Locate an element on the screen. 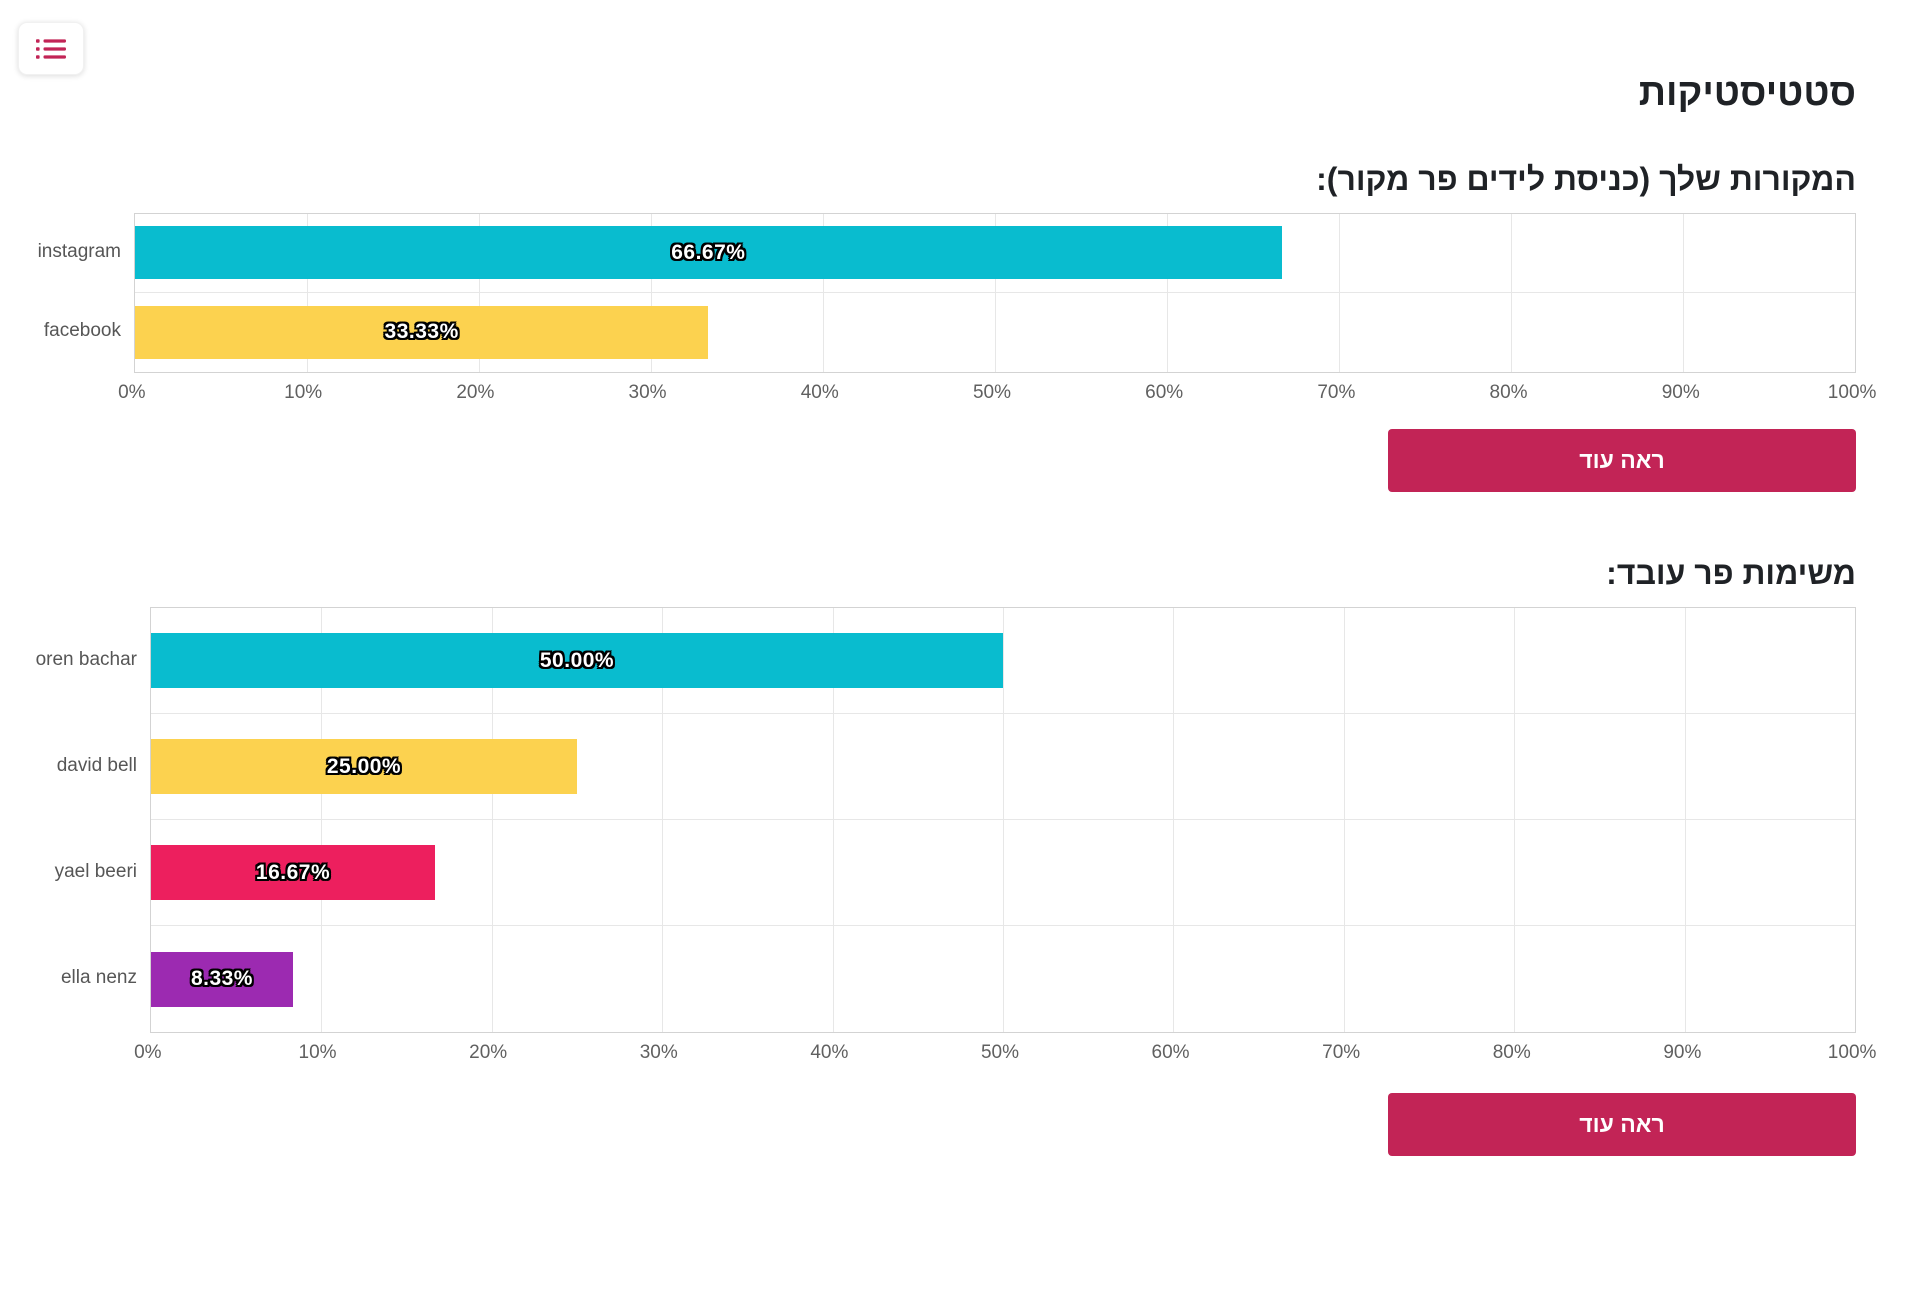 This screenshot has height=1289, width=1920. bar-value-label: 50.00% is located at coordinates (577, 660).